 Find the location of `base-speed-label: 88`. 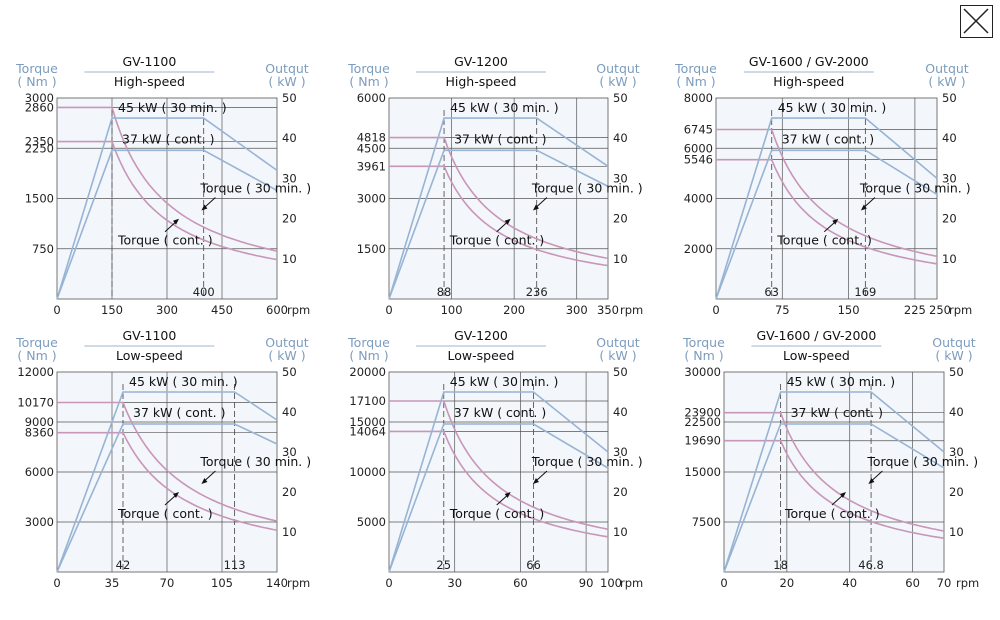

base-speed-label: 88 is located at coordinates (444, 292).